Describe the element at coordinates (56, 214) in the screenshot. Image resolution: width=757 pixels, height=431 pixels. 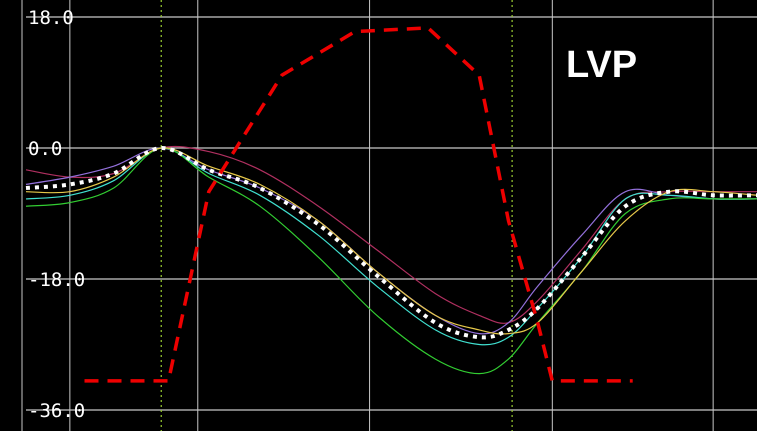
I see `y-axis-ticks: 18.0 0.0 -18.0 -36.0` at that location.